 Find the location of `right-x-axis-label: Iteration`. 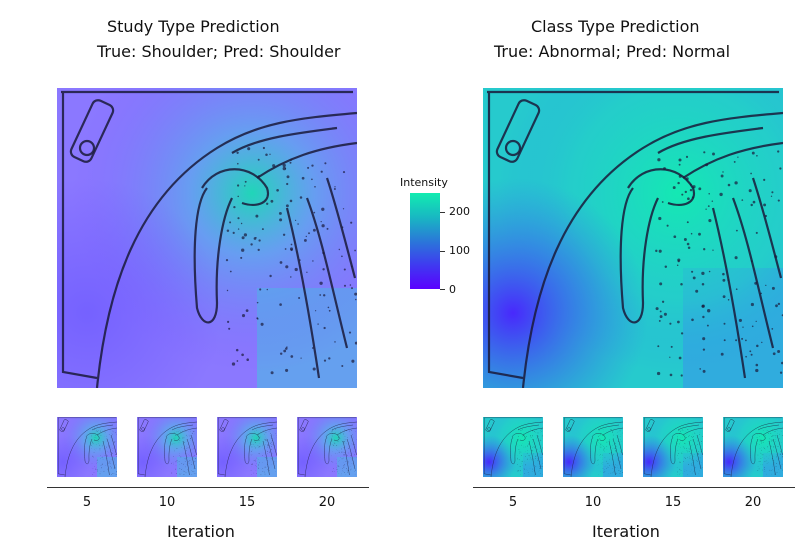

right-x-axis-label: Iteration is located at coordinates (626, 531).